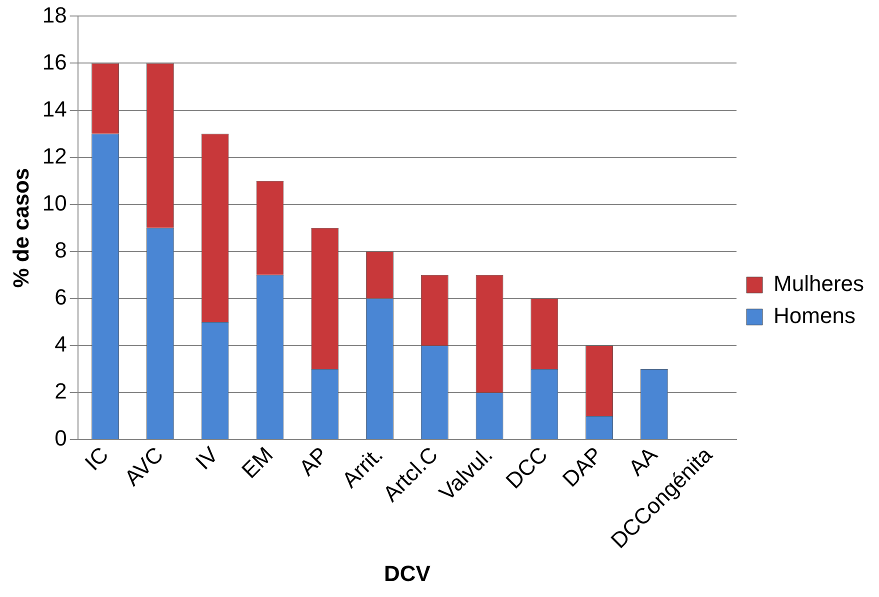  What do you see at coordinates (207, 458) in the screenshot?
I see `x-tick-label: IV` at bounding box center [207, 458].